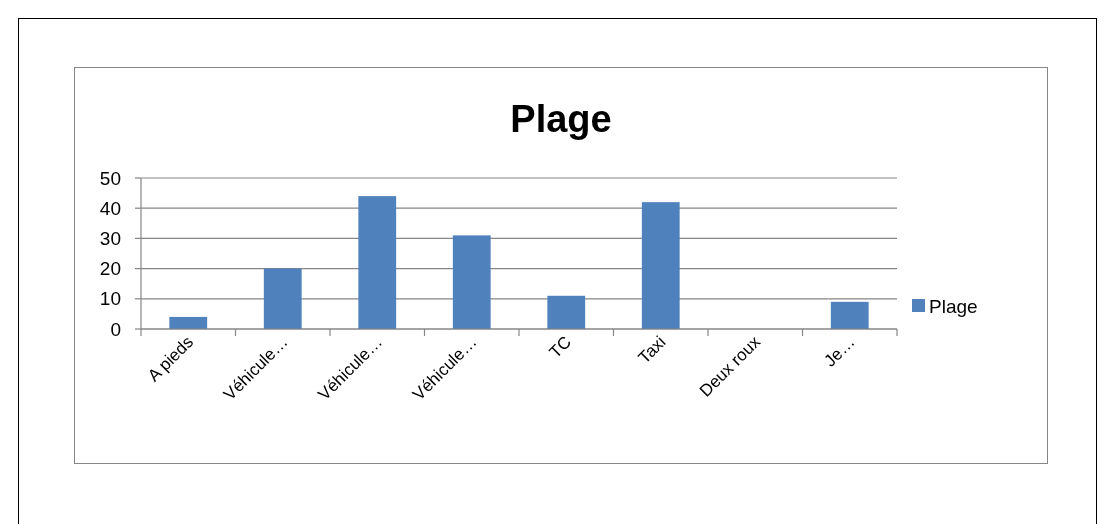  I want to click on legend-label: Plage, so click(953, 306).